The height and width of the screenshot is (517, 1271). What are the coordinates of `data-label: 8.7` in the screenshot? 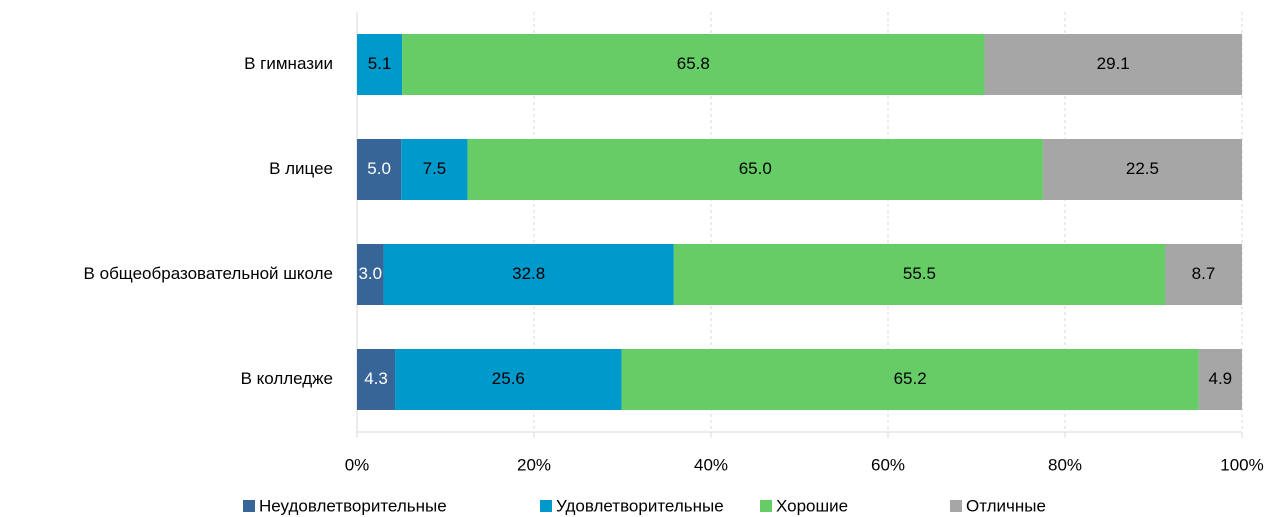 It's located at (1204, 273).